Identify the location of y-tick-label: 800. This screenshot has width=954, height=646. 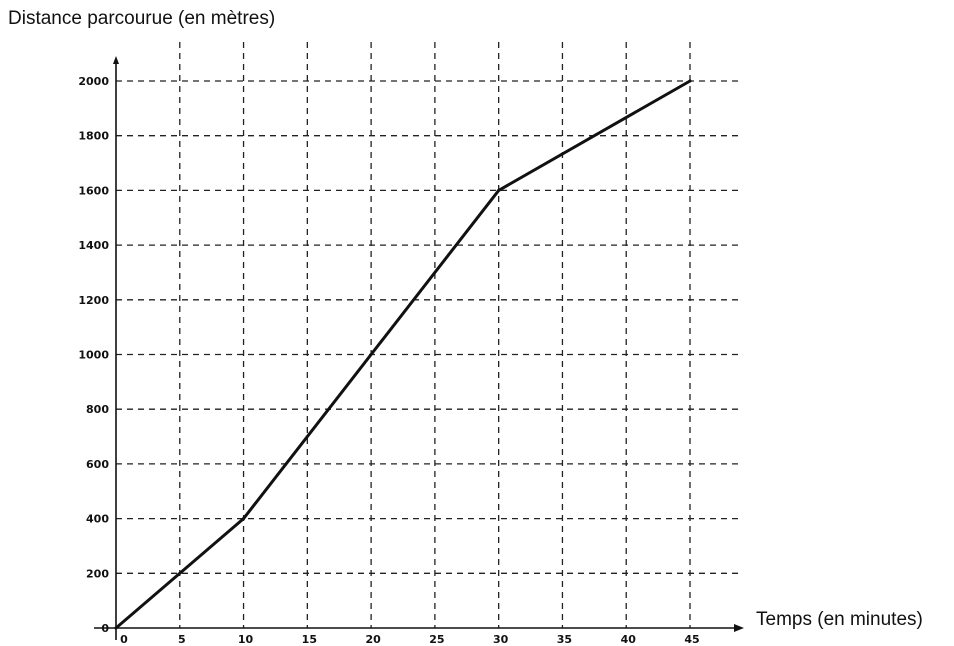
(97, 409).